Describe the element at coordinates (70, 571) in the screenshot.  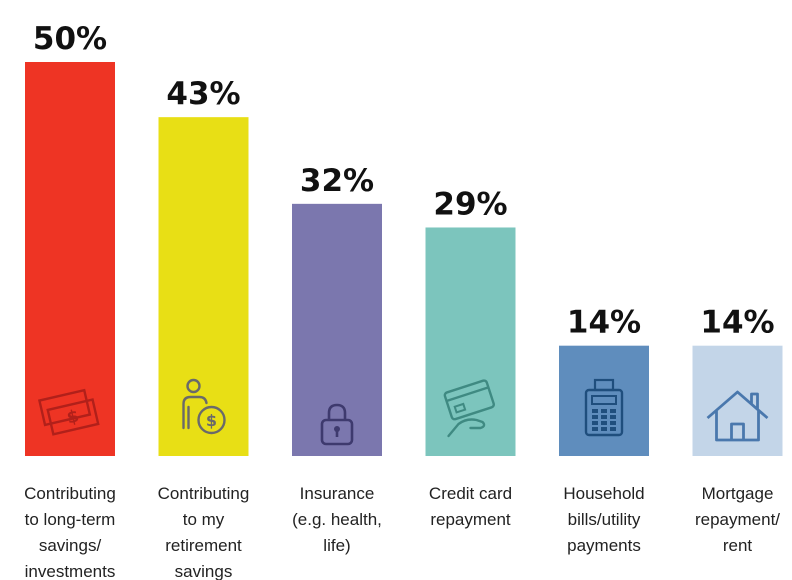
I see `category-label-line: investments` at that location.